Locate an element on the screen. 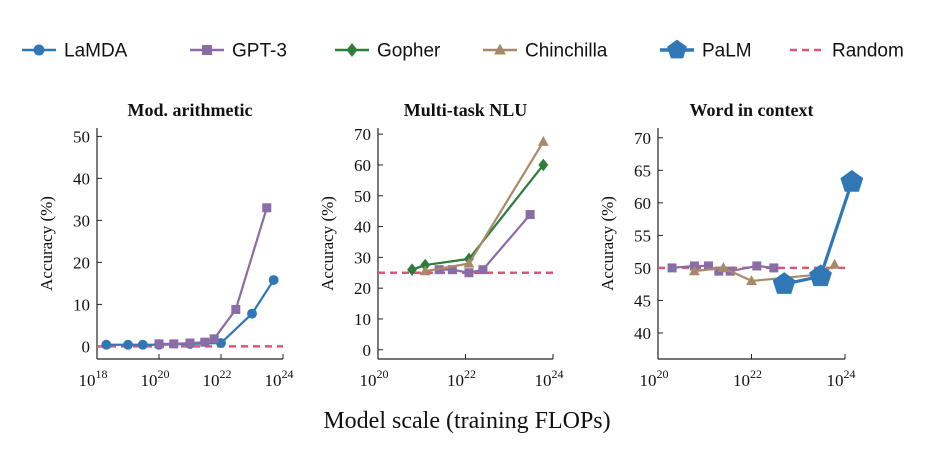 The height and width of the screenshot is (466, 933). legend-swatch-gopher is located at coordinates (352, 50).